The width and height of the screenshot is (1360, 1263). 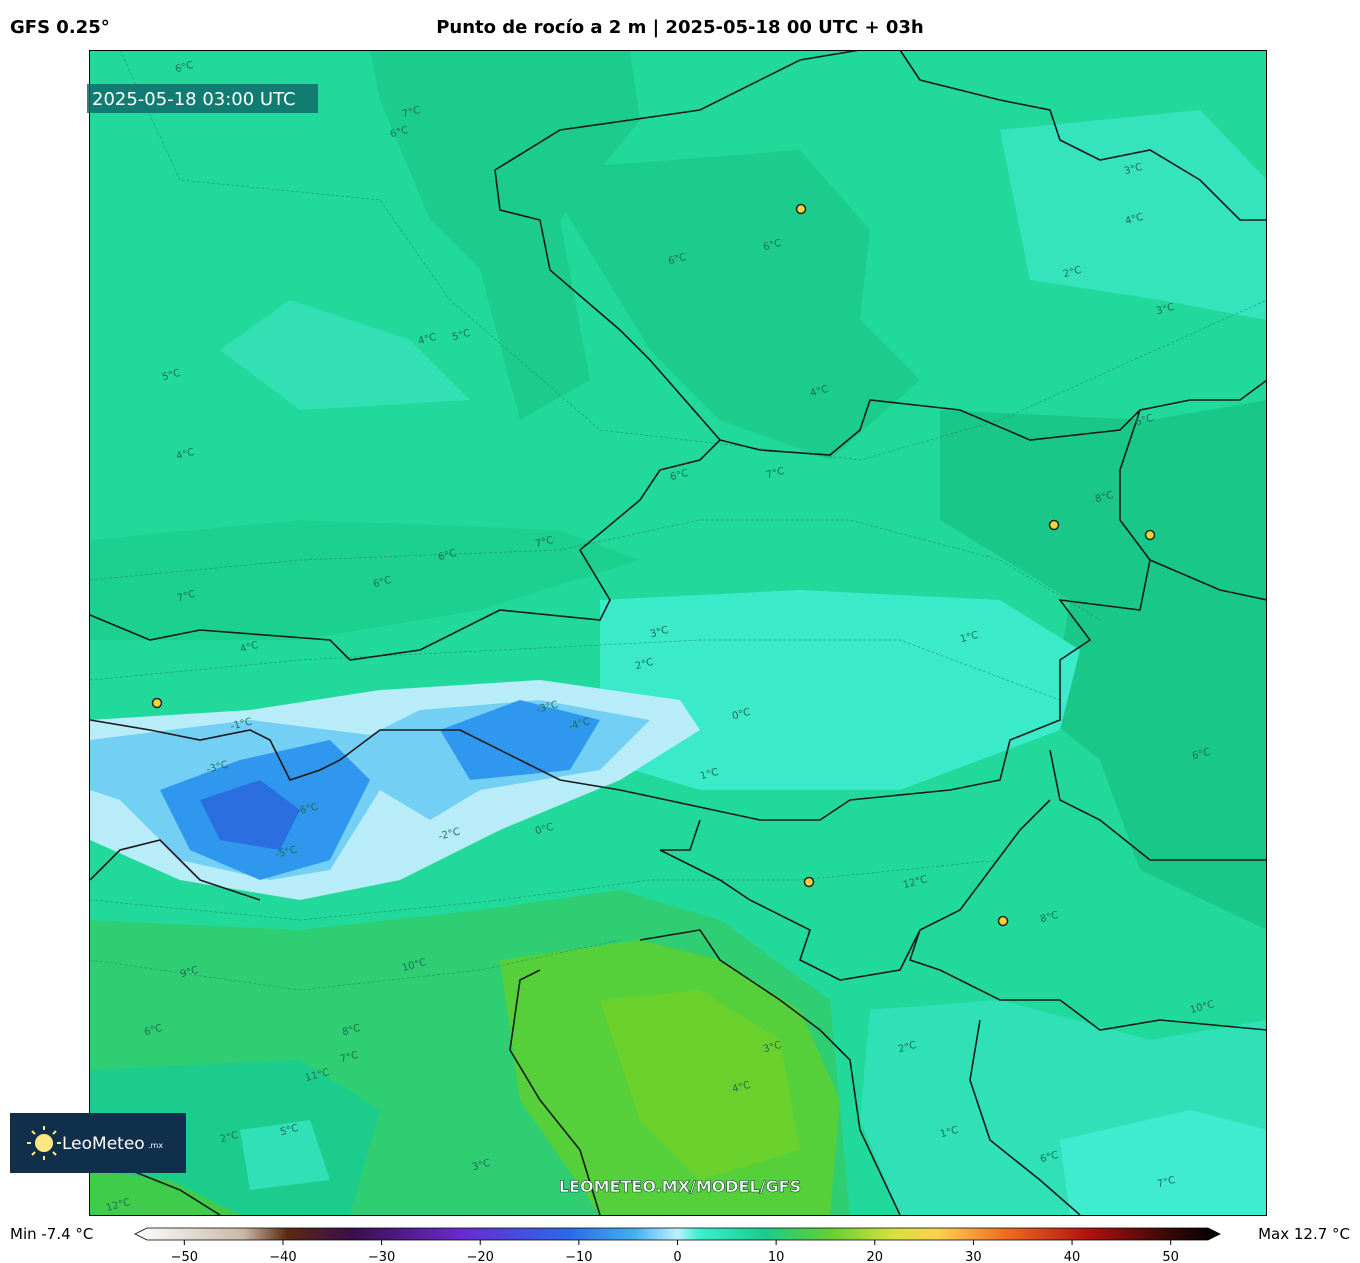 What do you see at coordinates (677, 1256) in the screenshot?
I see `colorbar-tick-label: 0` at bounding box center [677, 1256].